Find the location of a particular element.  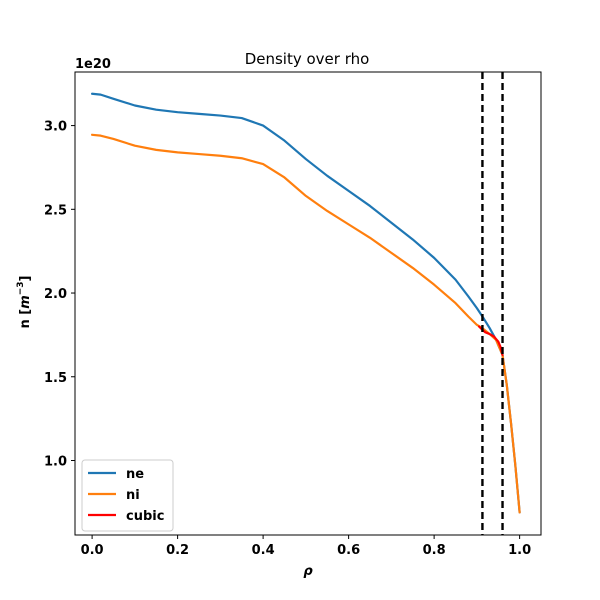

chart-title: Density over rho is located at coordinates (307, 59).